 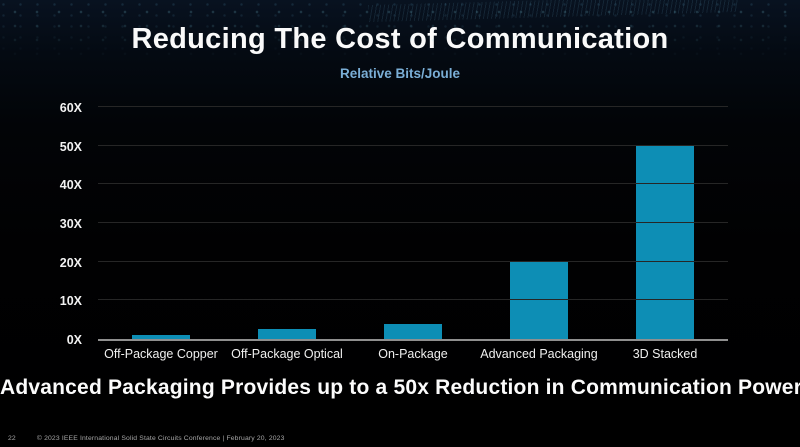 I want to click on x-axis-category-label: 3D Stacked, so click(x=665, y=354).